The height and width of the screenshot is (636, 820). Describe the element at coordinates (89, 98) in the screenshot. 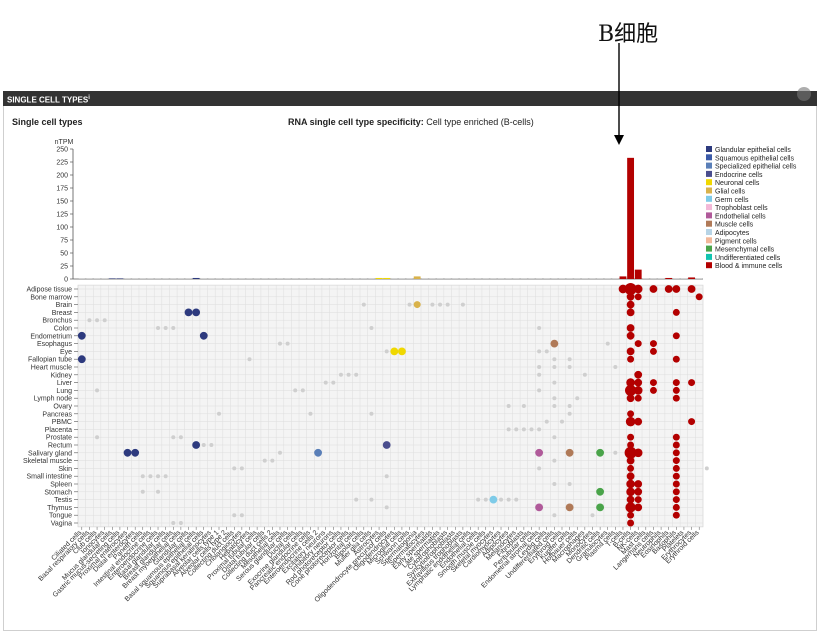

I see `info-icon: i` at that location.